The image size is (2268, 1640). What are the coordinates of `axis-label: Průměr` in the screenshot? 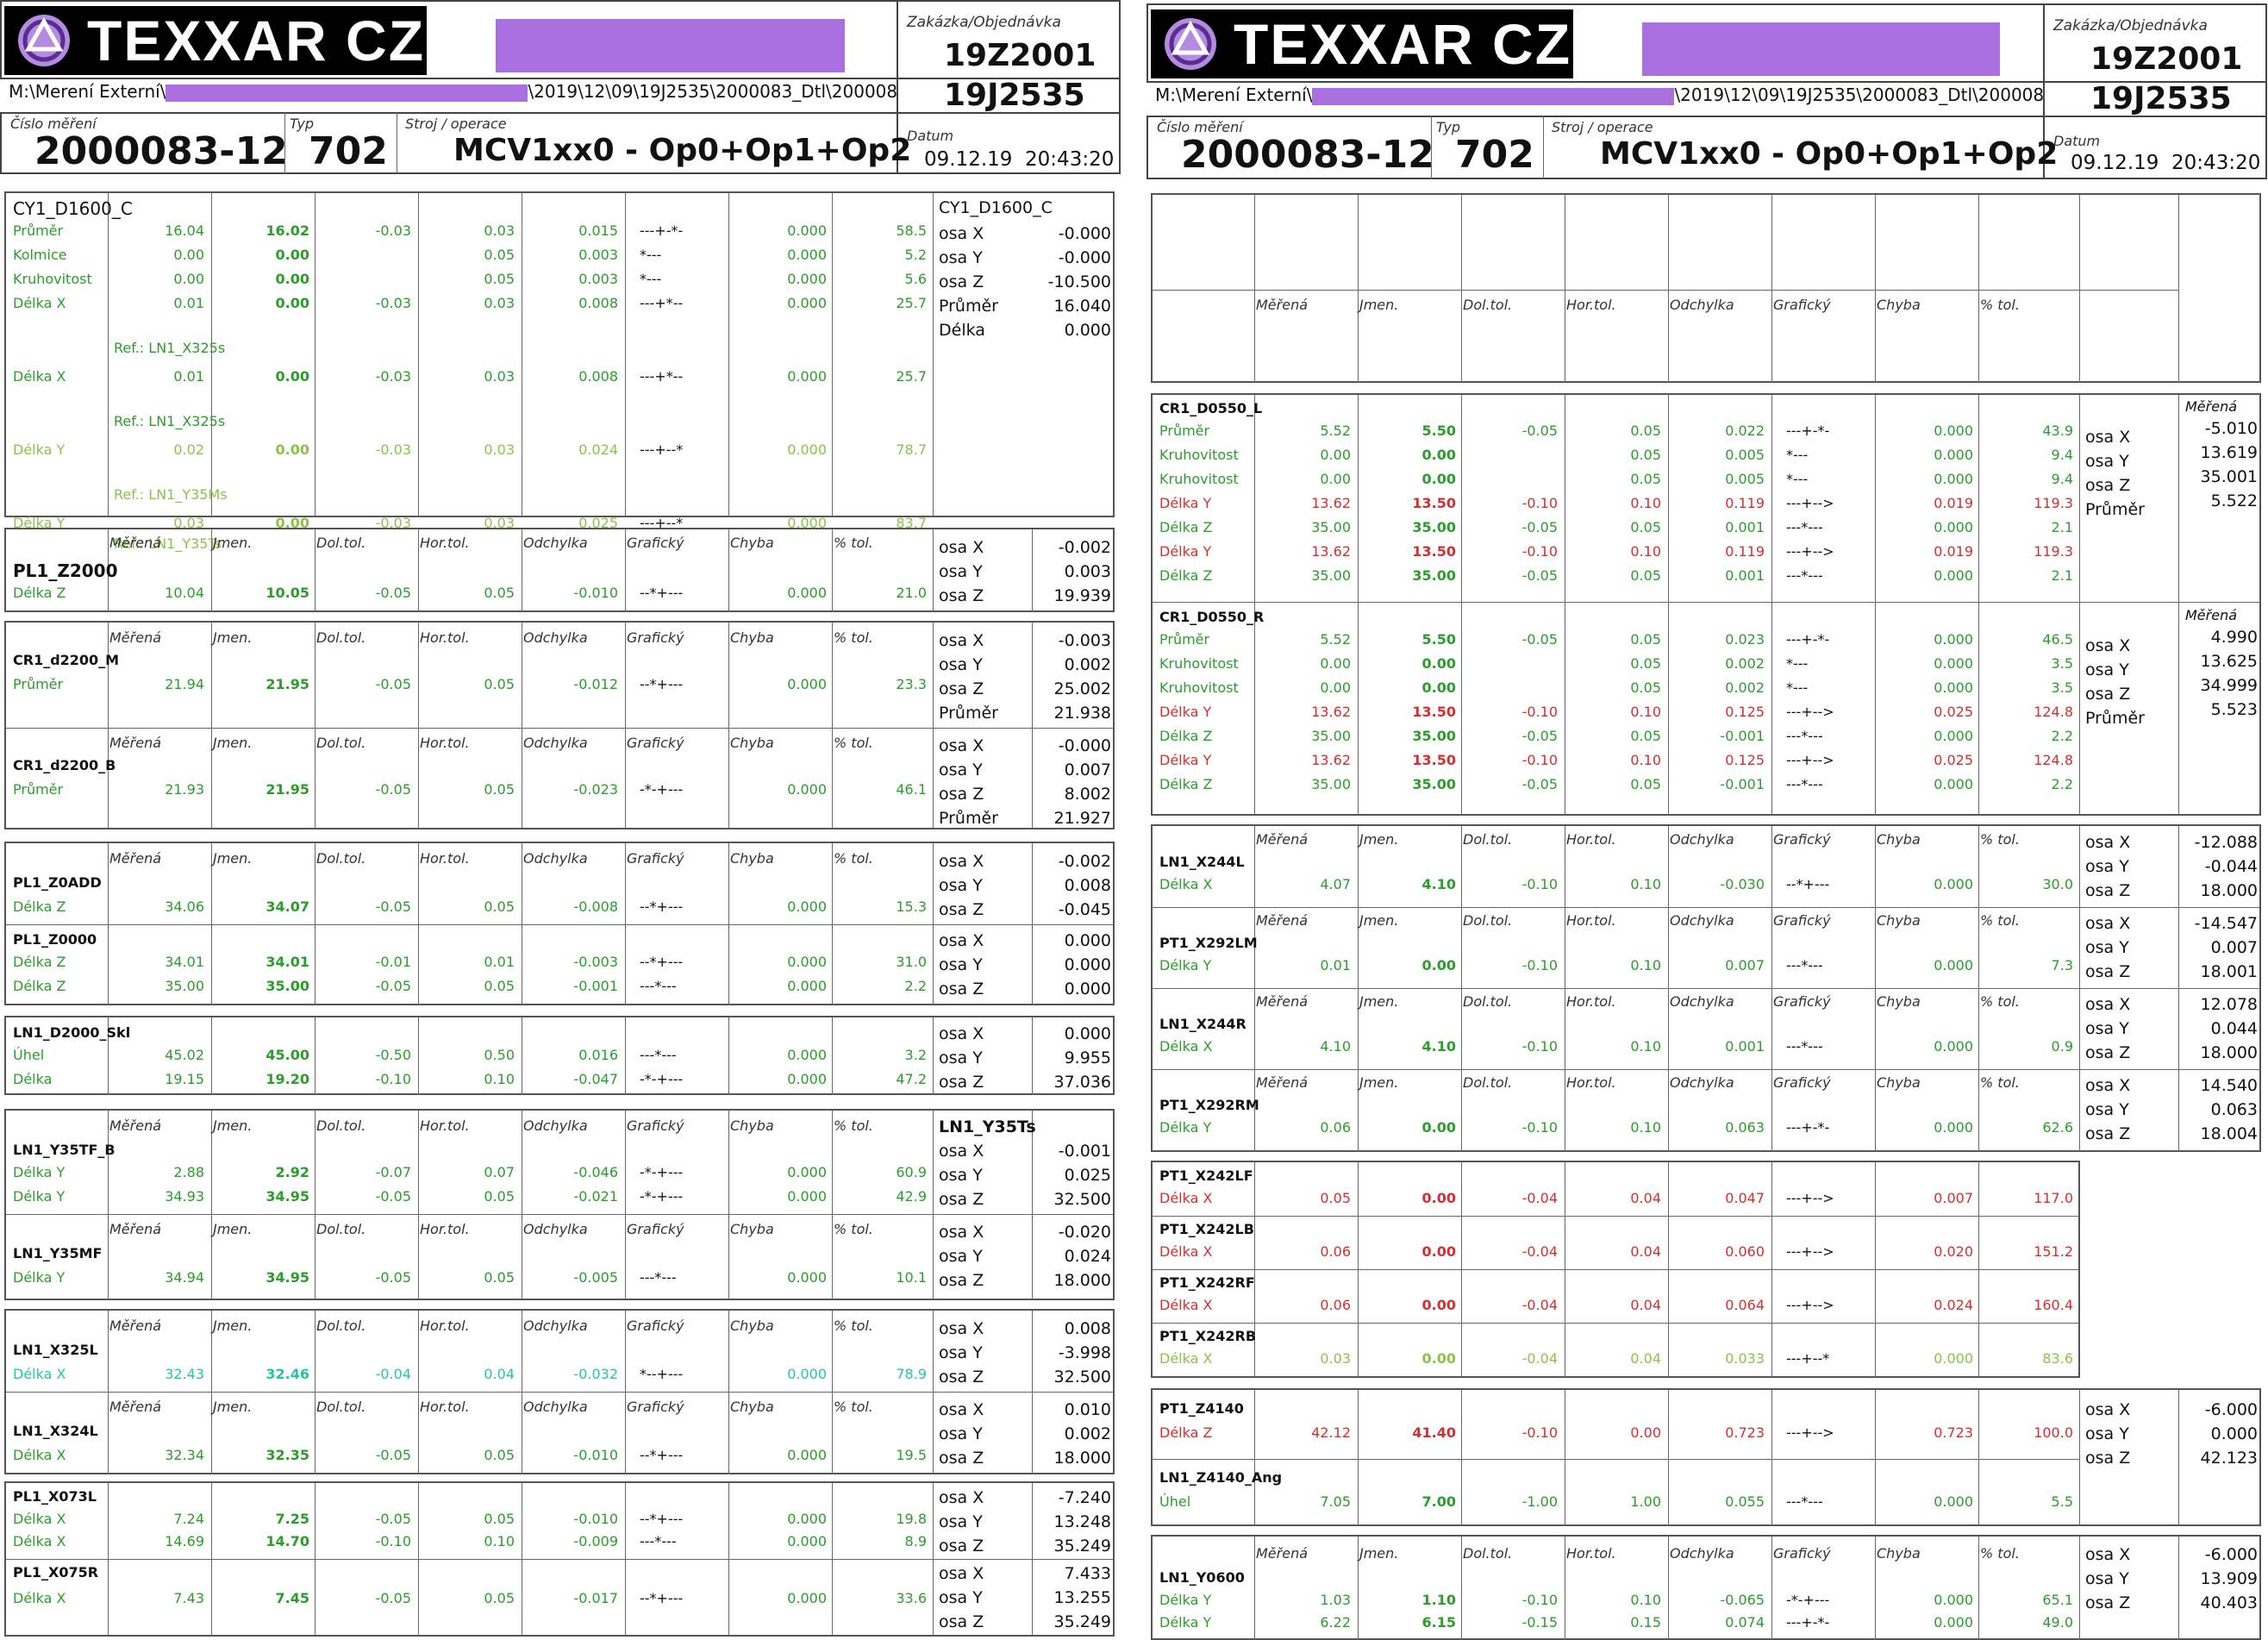 It's located at (2115, 718).